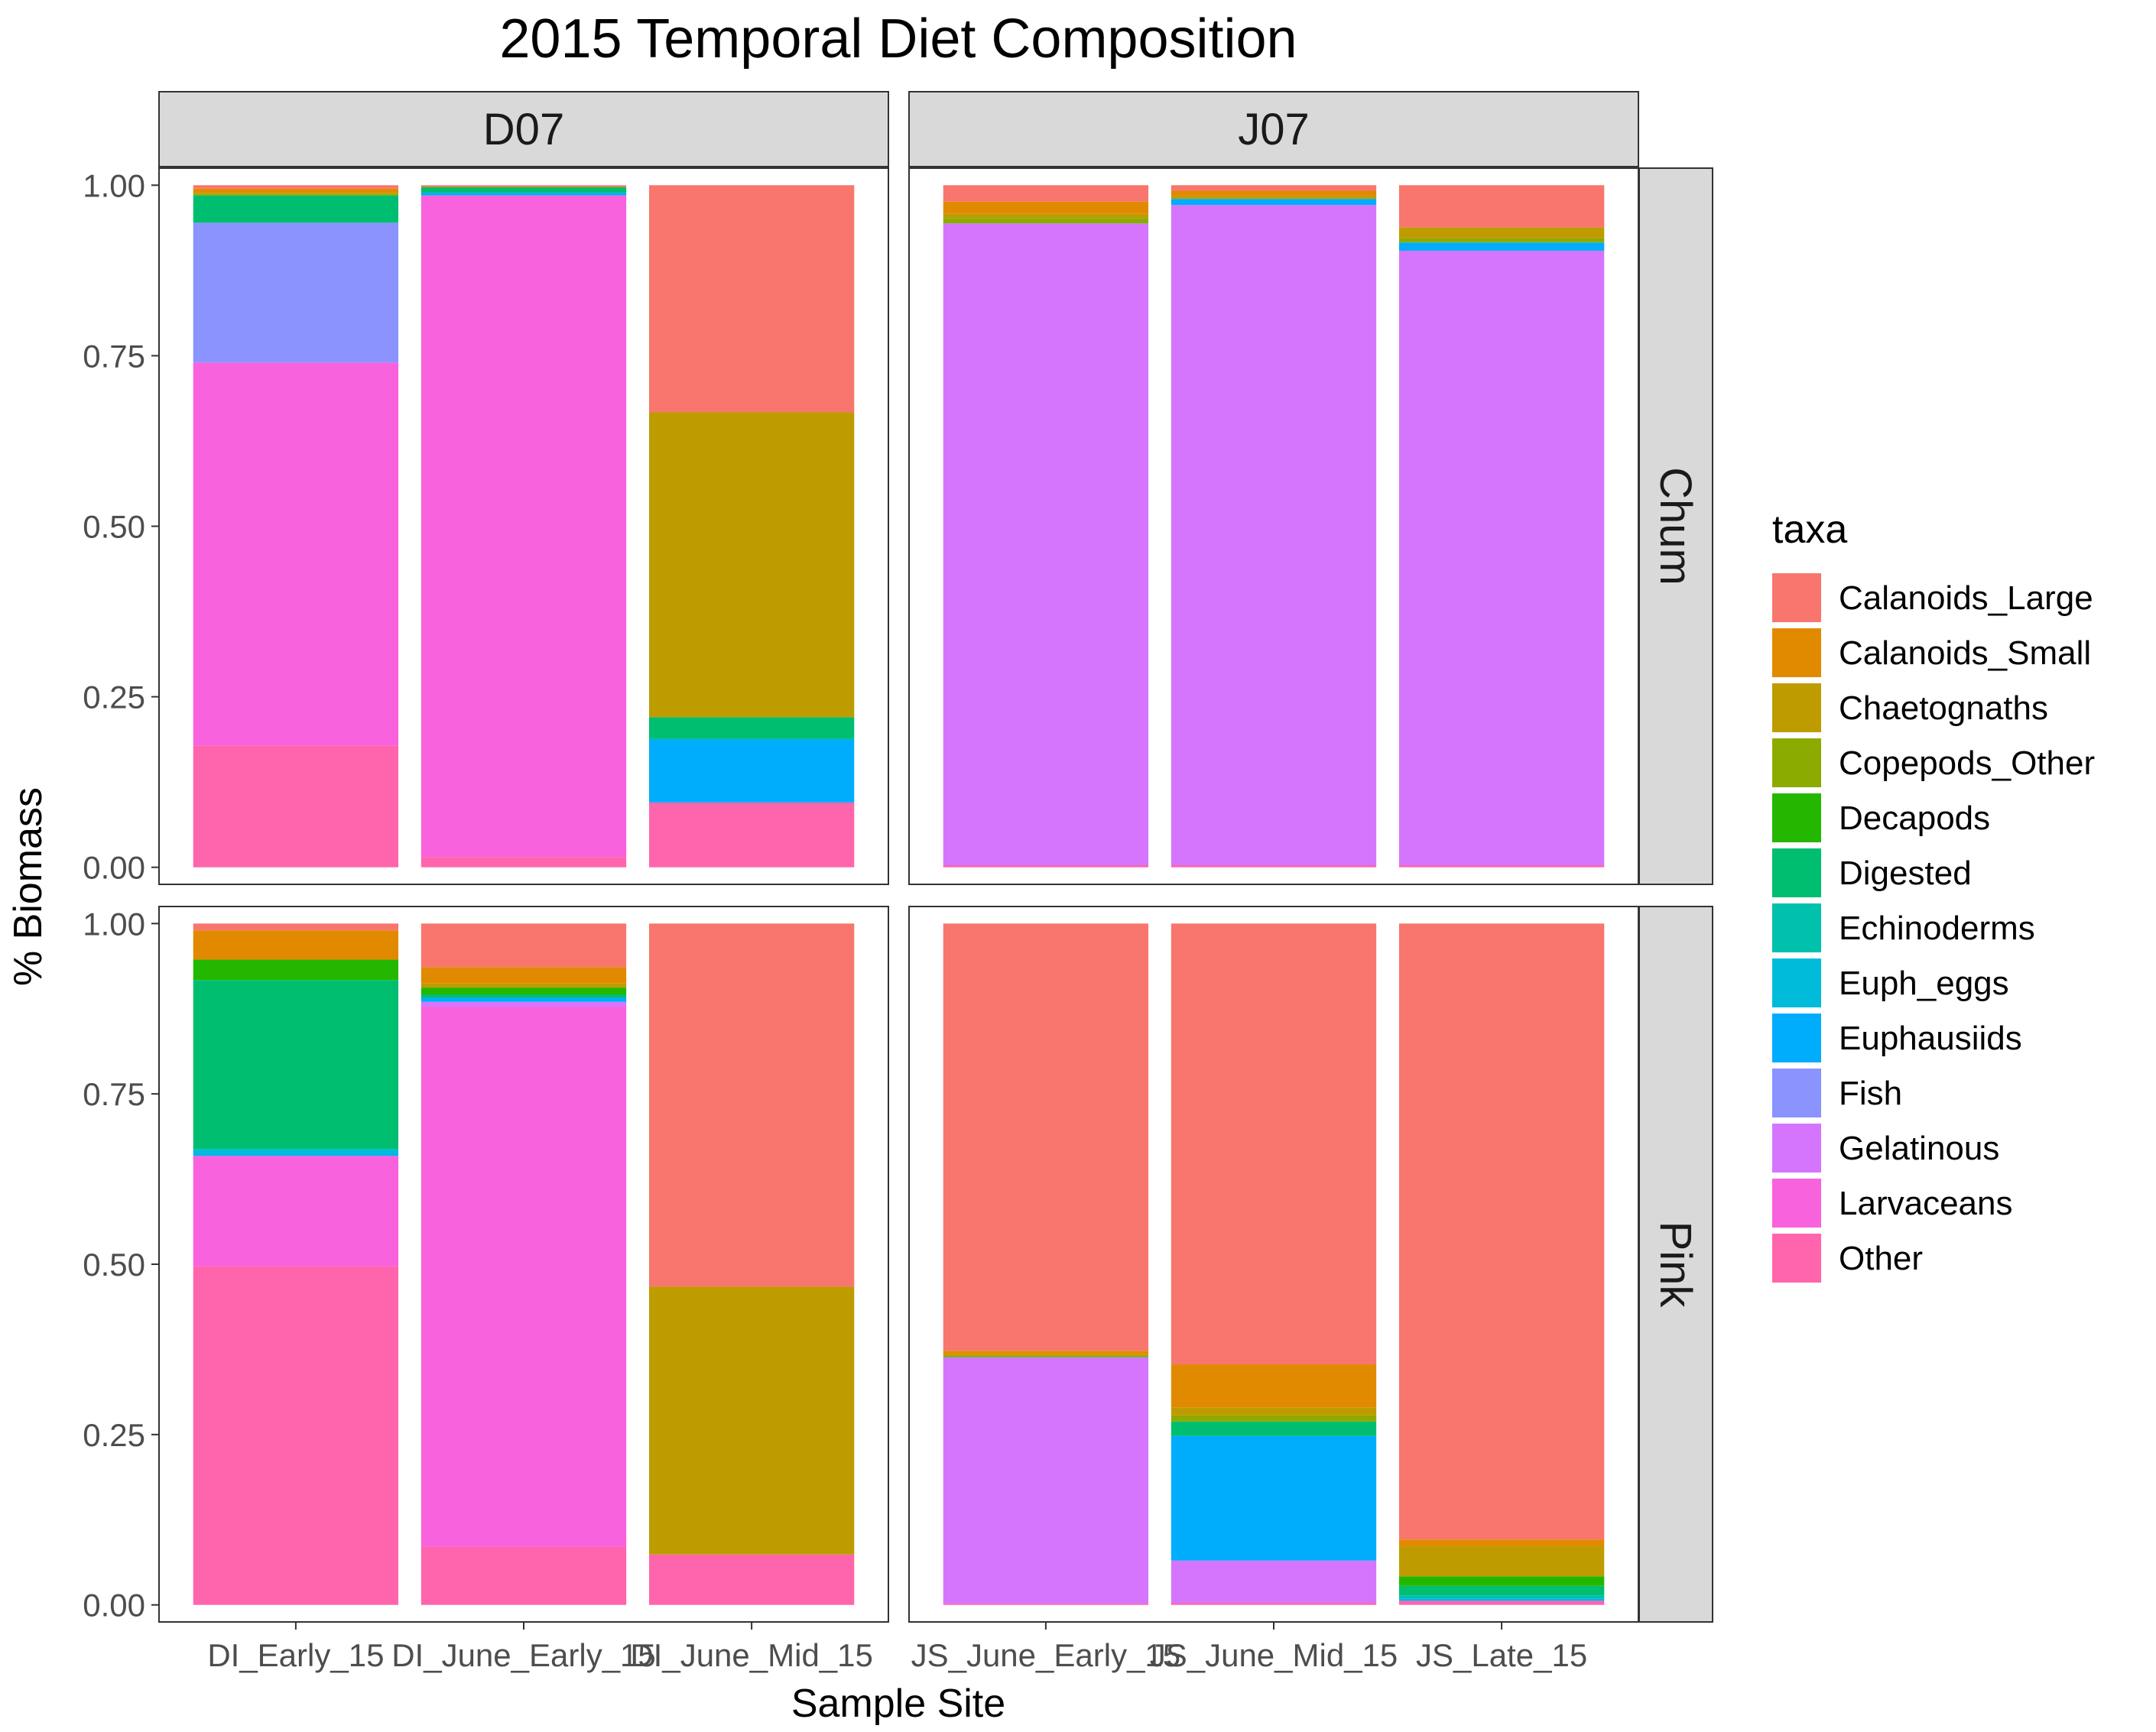 Image resolution: width=2156 pixels, height=1732 pixels. I want to click on legend-title: taxa, so click(1809, 530).